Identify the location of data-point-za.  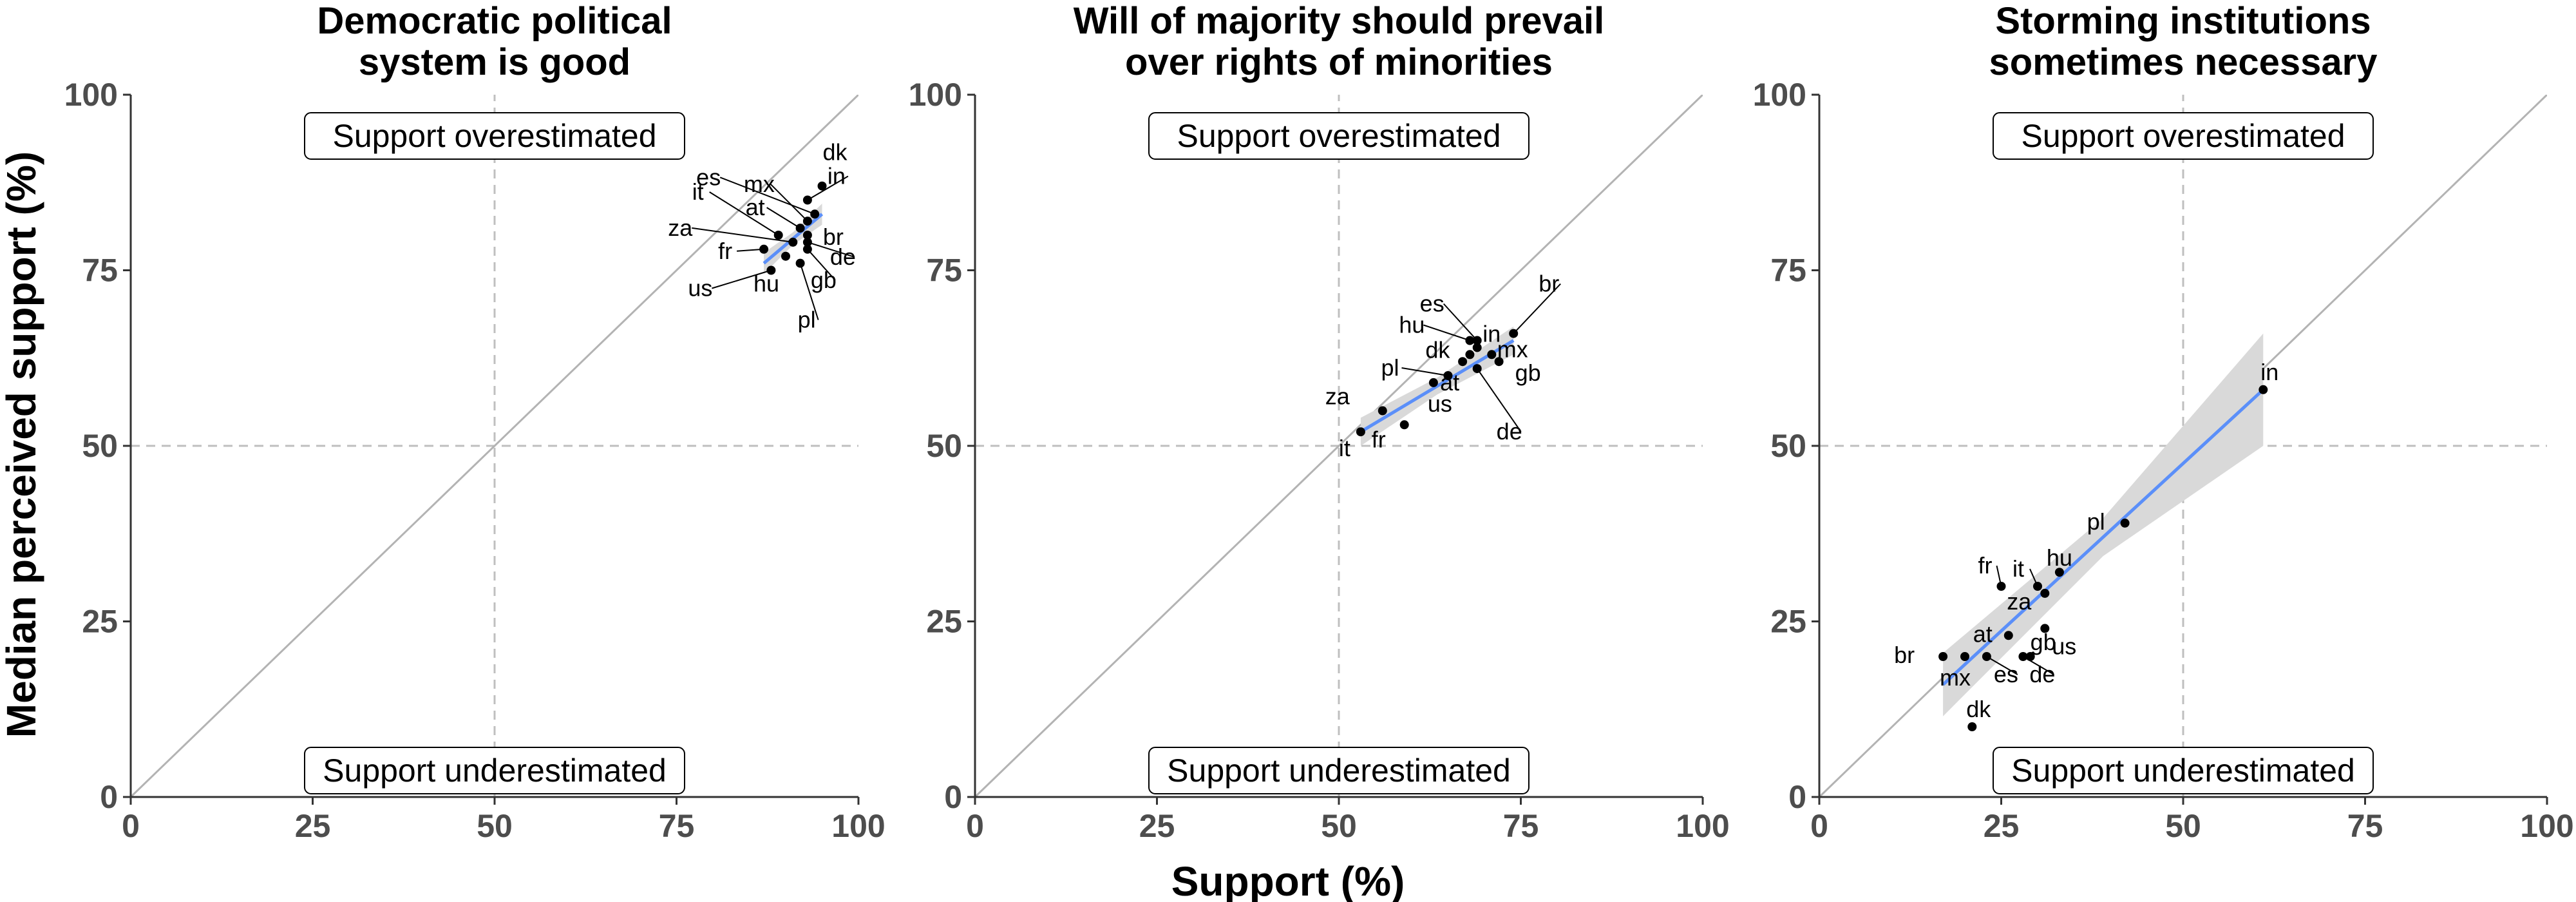
(793, 242).